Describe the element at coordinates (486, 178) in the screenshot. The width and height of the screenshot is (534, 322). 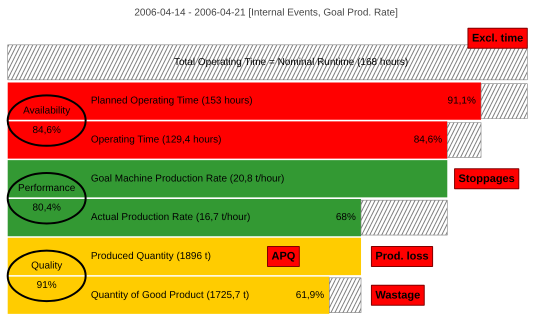
I see `annotation: Stoppages` at that location.